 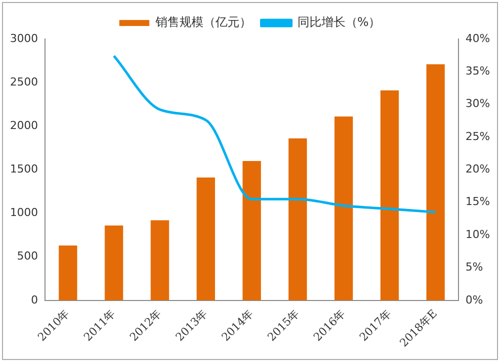 I want to click on y2-tick-label: 35%, so click(x=478, y=71).